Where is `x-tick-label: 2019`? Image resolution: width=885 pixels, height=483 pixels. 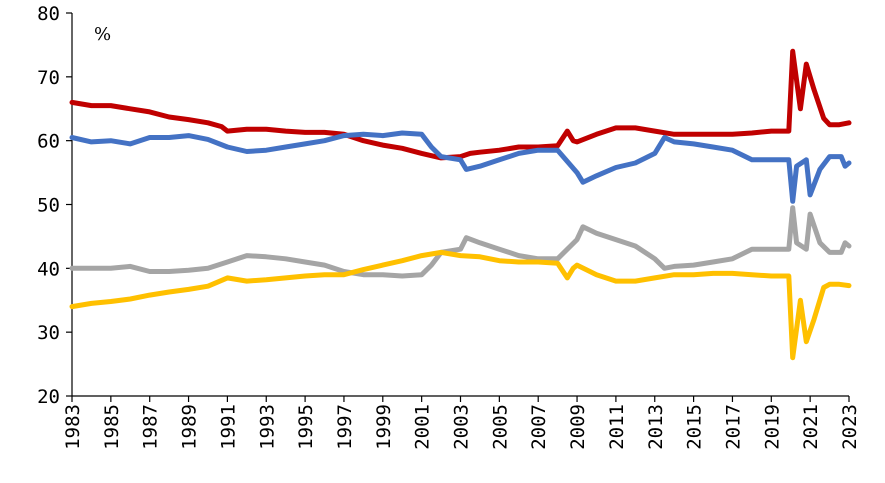
x-tick-label: 2019 is located at coordinates (772, 427).